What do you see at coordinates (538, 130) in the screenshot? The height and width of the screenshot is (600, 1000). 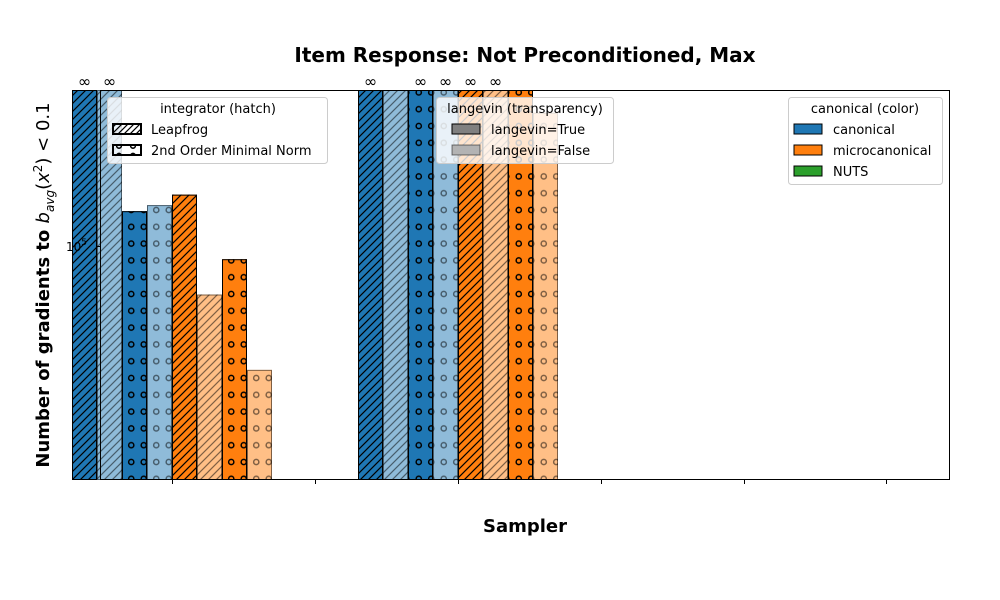 I see `legend-item-langevin-true: langevin=True` at bounding box center [538, 130].